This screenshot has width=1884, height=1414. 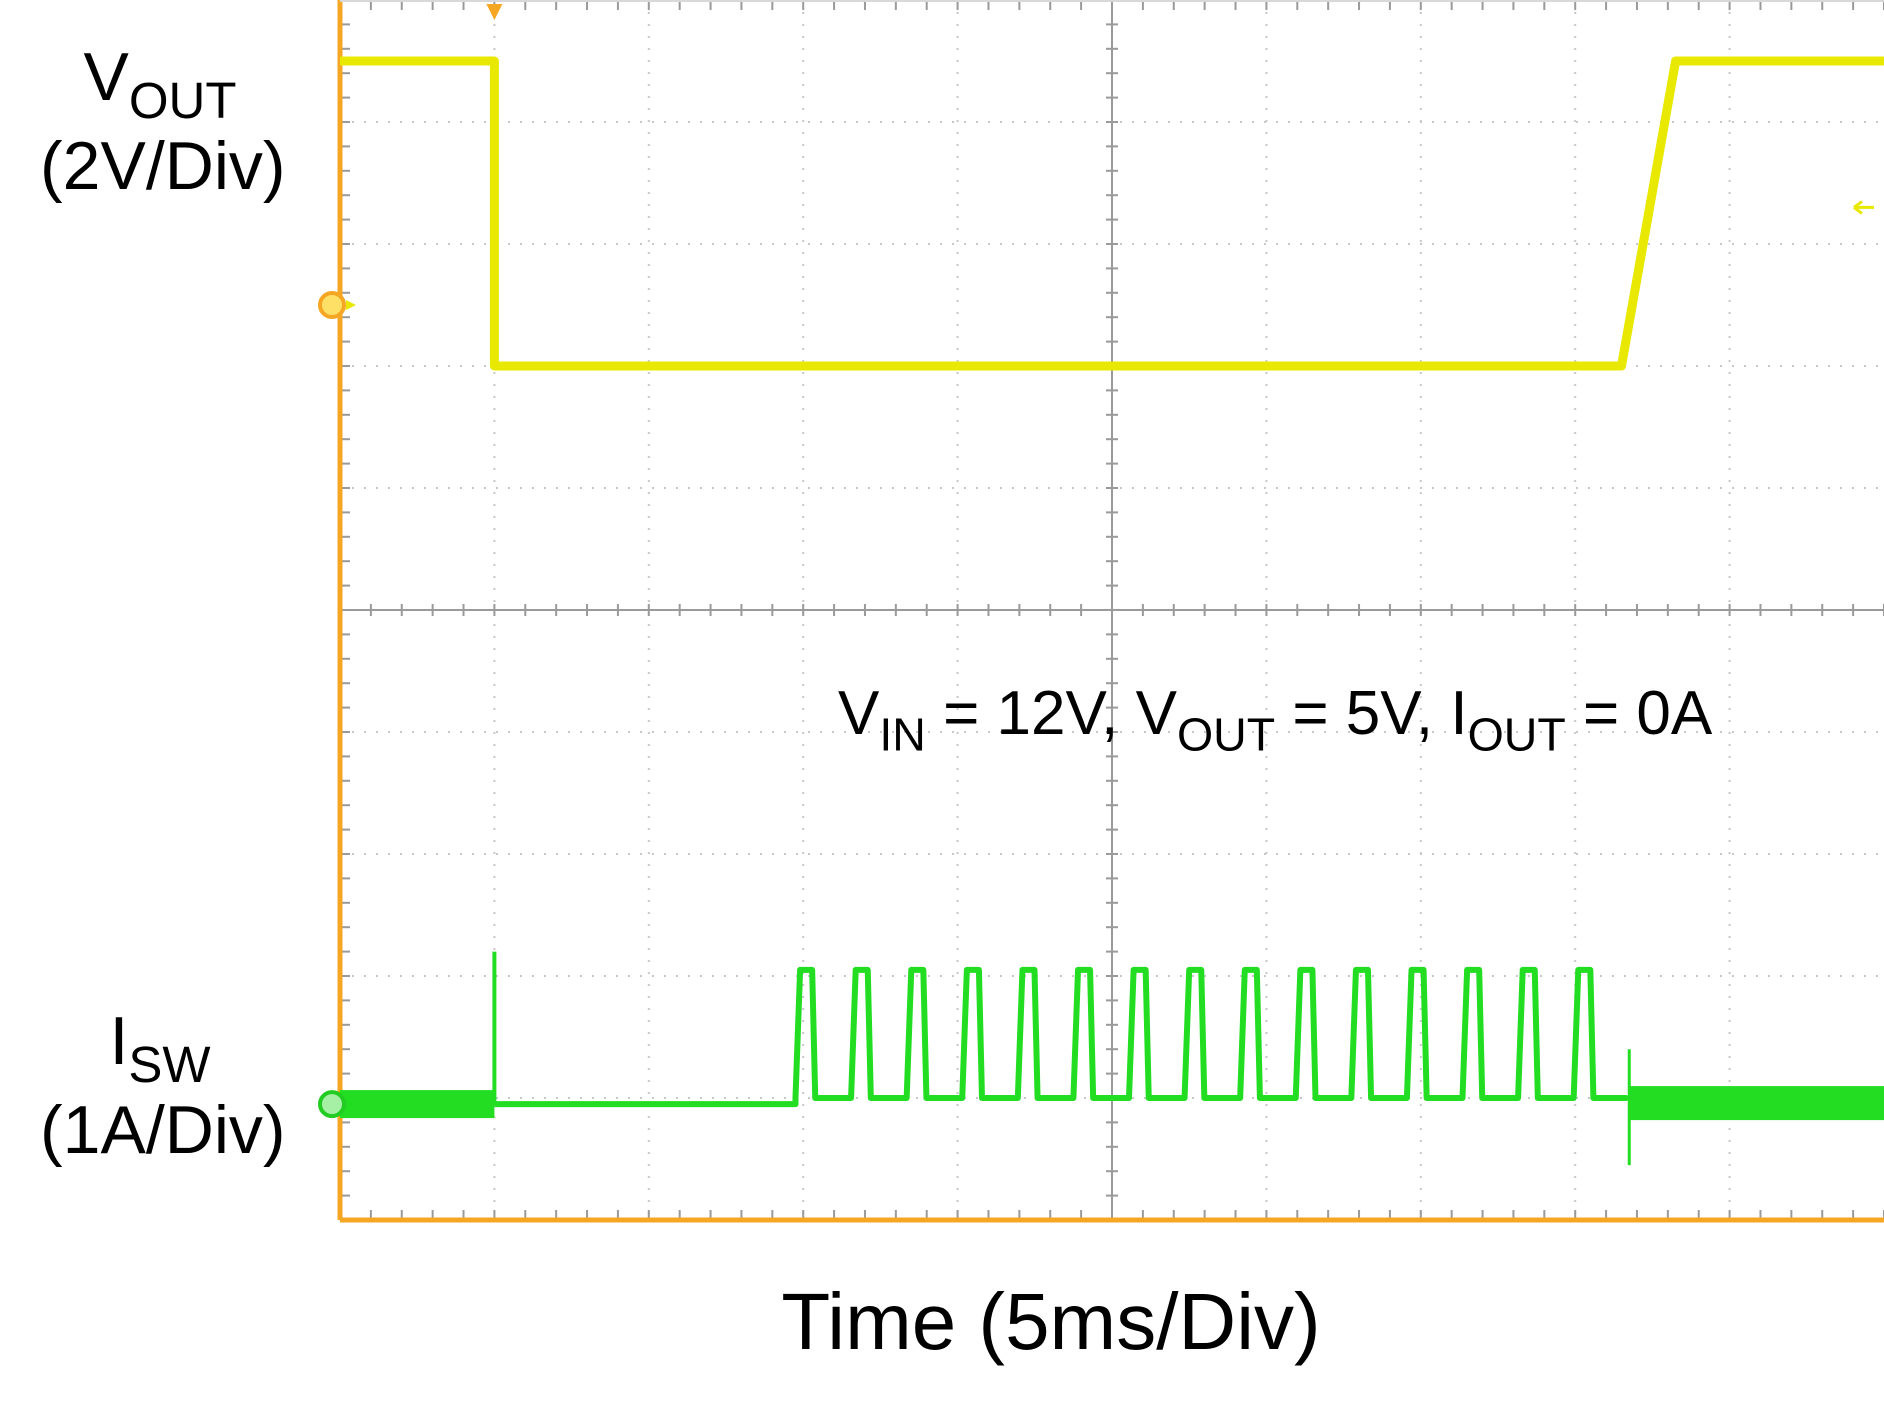 What do you see at coordinates (182, 100) in the screenshot?
I see `vout-label-sub: OUT` at bounding box center [182, 100].